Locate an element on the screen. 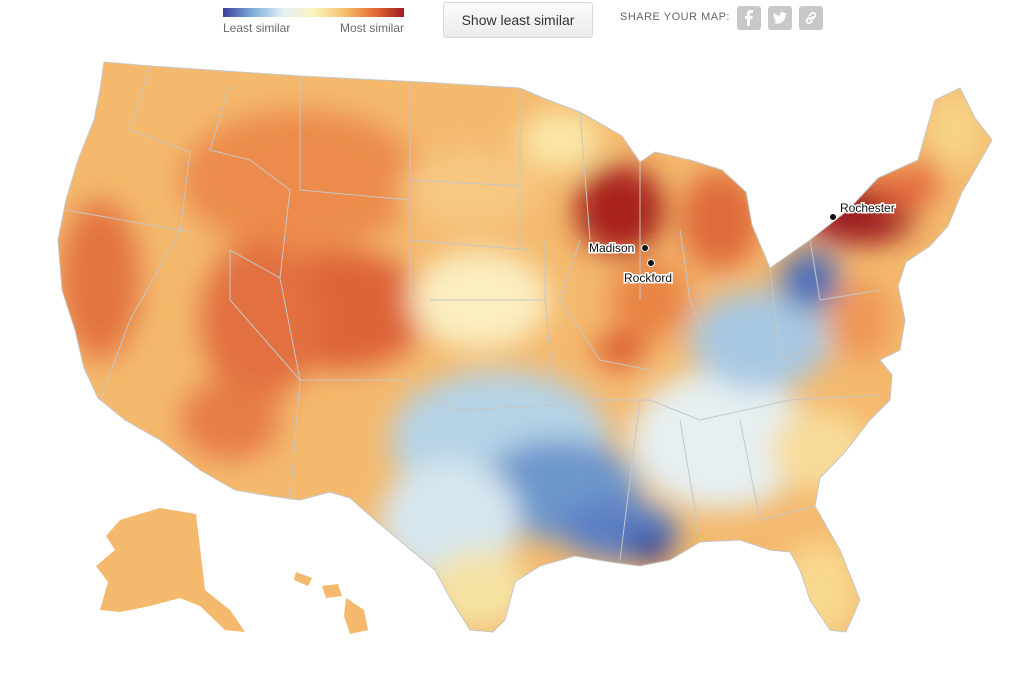  rockford-label: Rockford is located at coordinates (648, 278).